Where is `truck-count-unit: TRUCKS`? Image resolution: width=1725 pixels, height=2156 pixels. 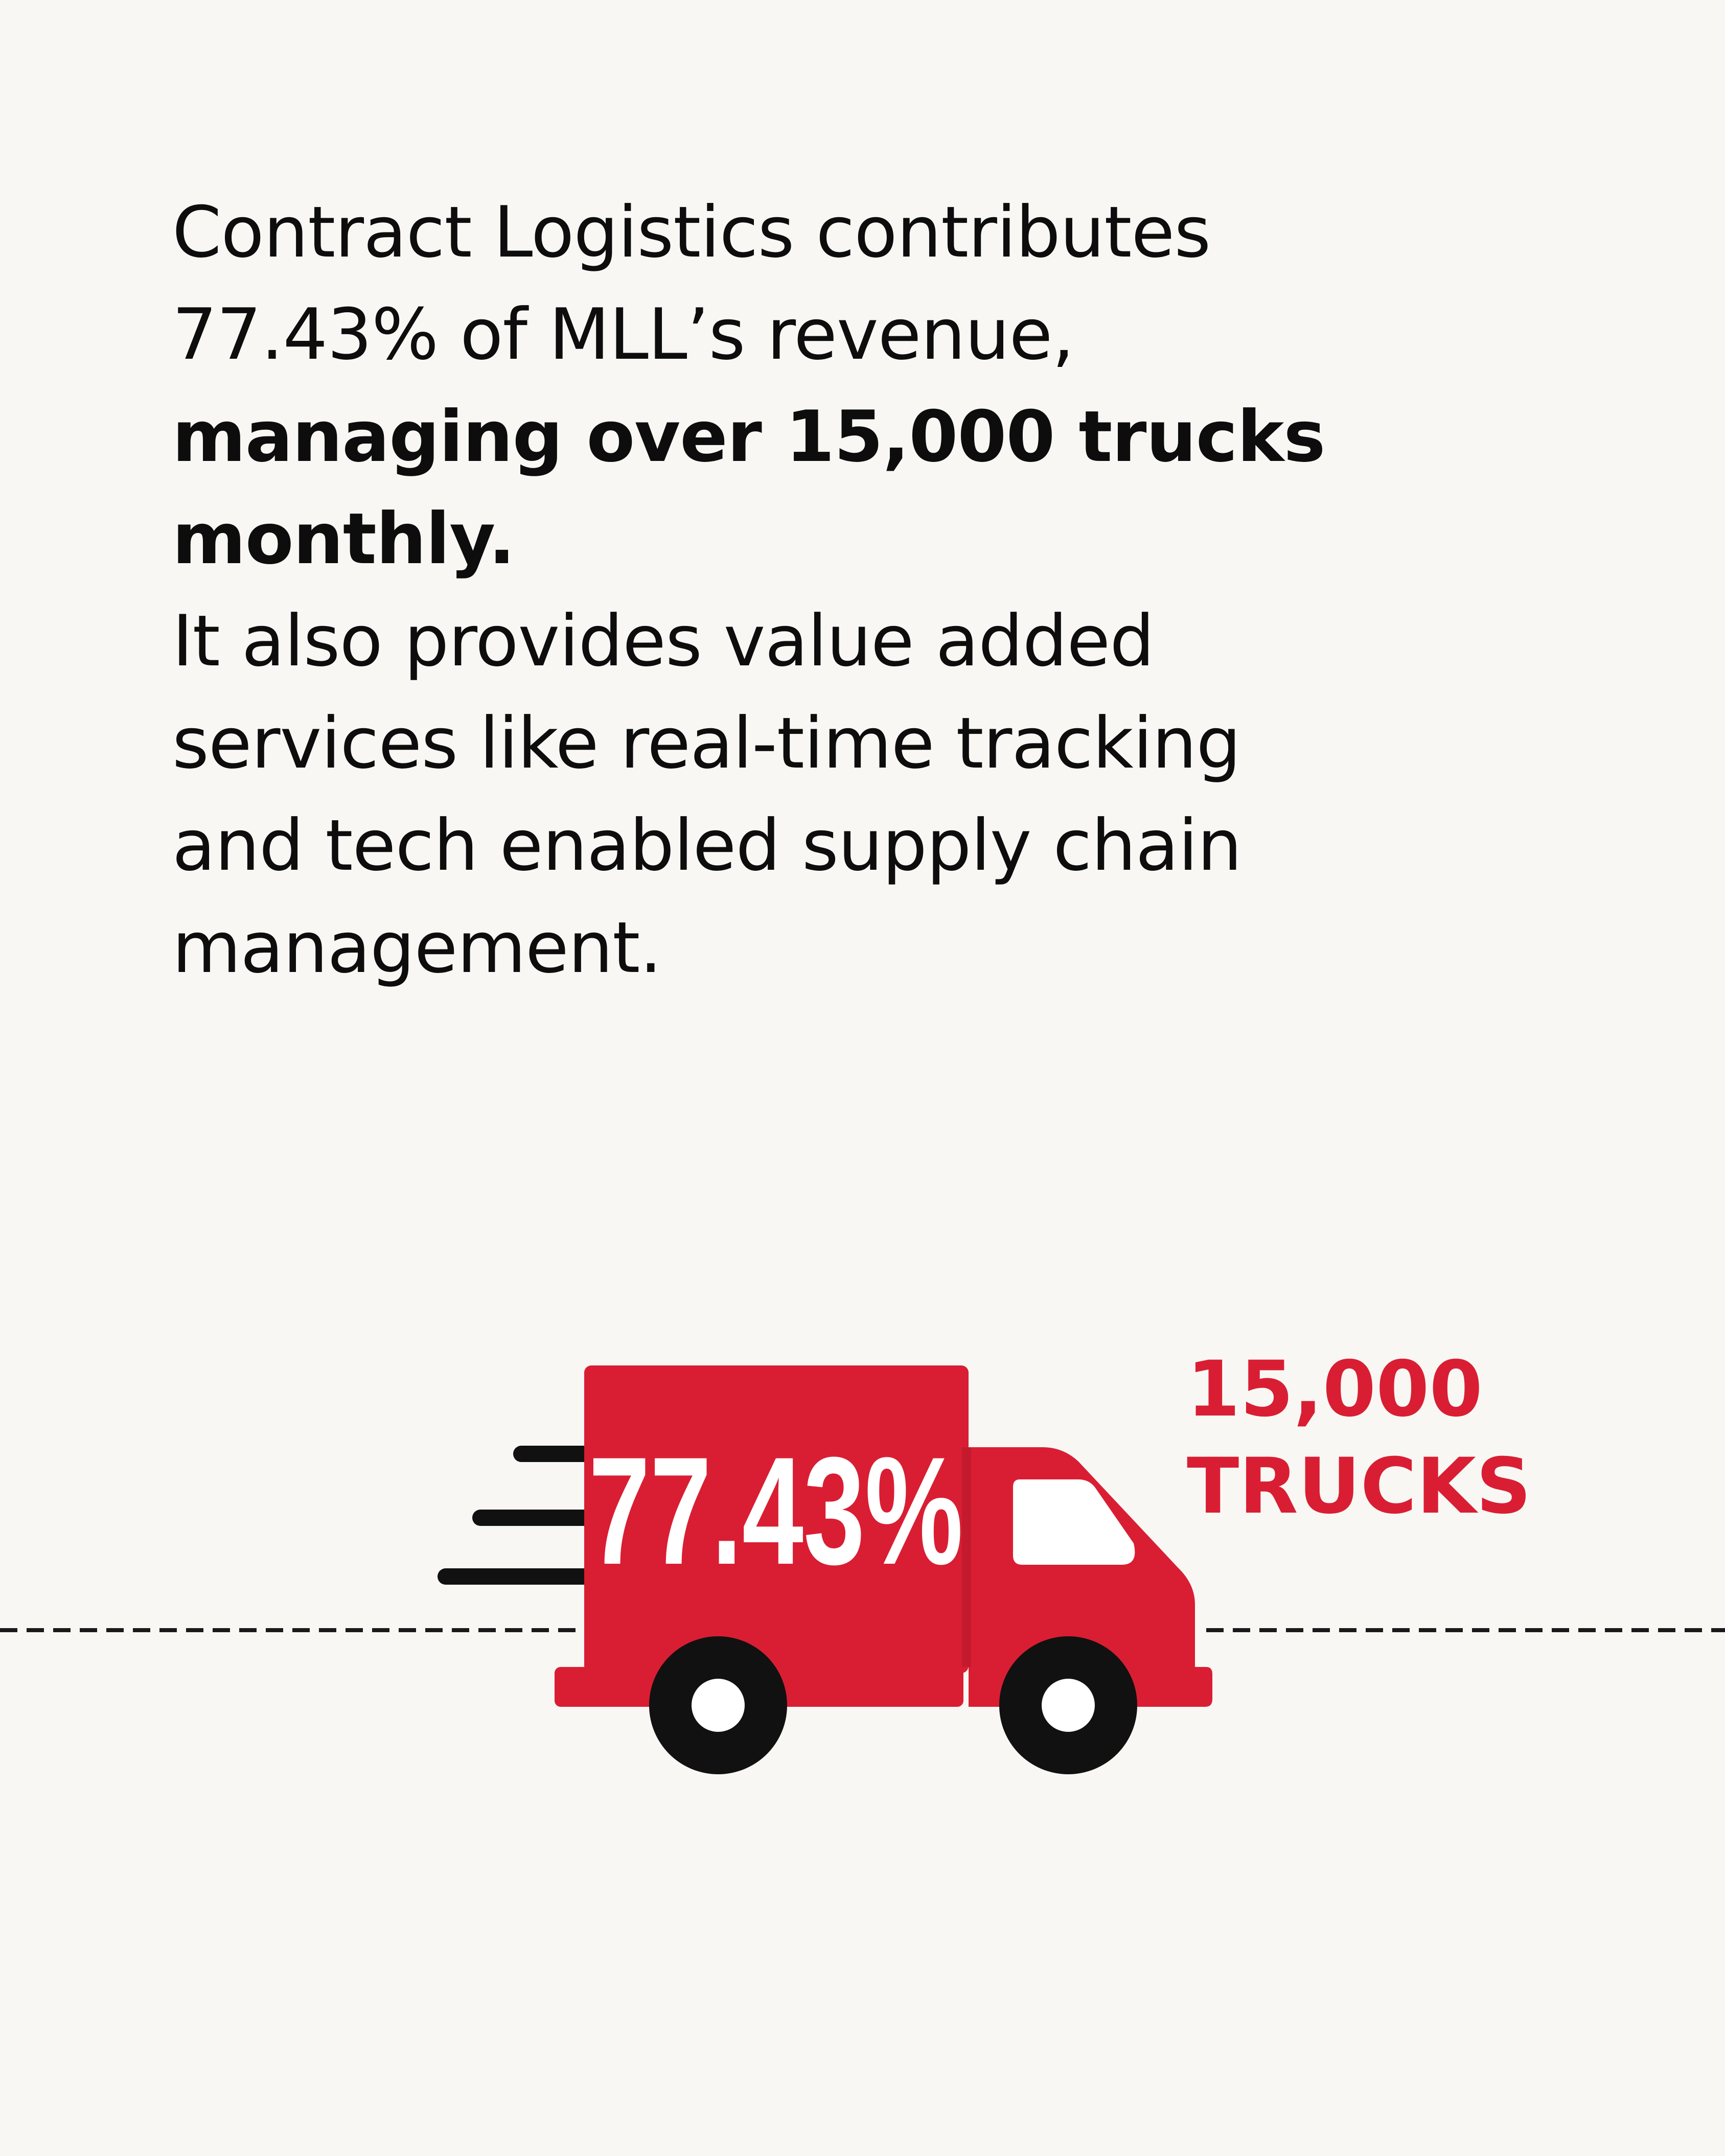
truck-count-unit: TRUCKS is located at coordinates (1359, 1486).